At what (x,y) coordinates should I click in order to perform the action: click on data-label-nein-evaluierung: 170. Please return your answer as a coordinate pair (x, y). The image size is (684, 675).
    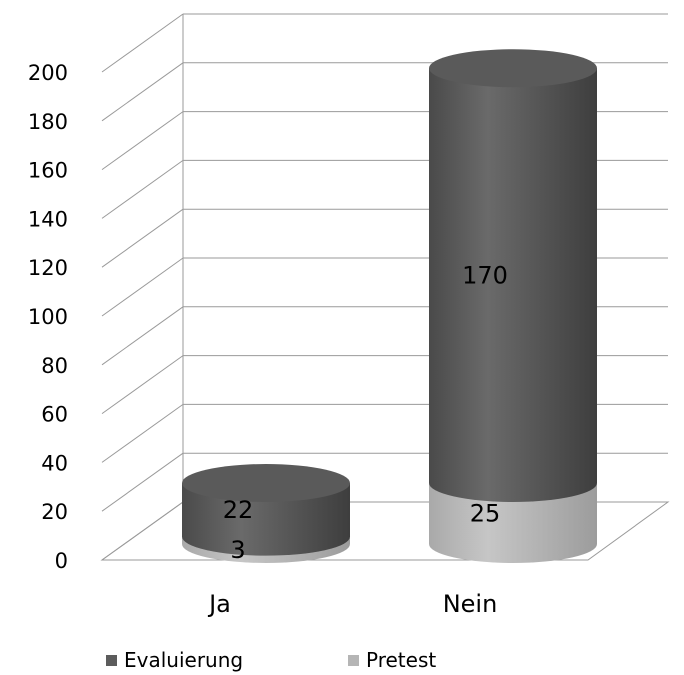
    Looking at the image, I should click on (485, 276).